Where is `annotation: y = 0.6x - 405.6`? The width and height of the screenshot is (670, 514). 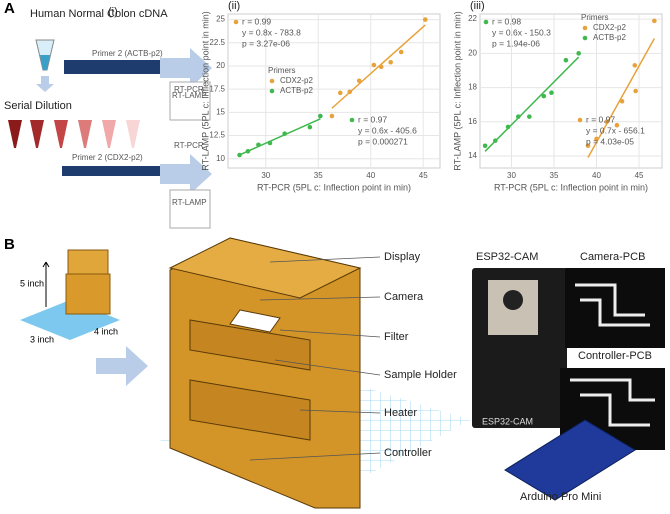
annotation: y = 0.6x - 405.6 is located at coordinates (387, 130).